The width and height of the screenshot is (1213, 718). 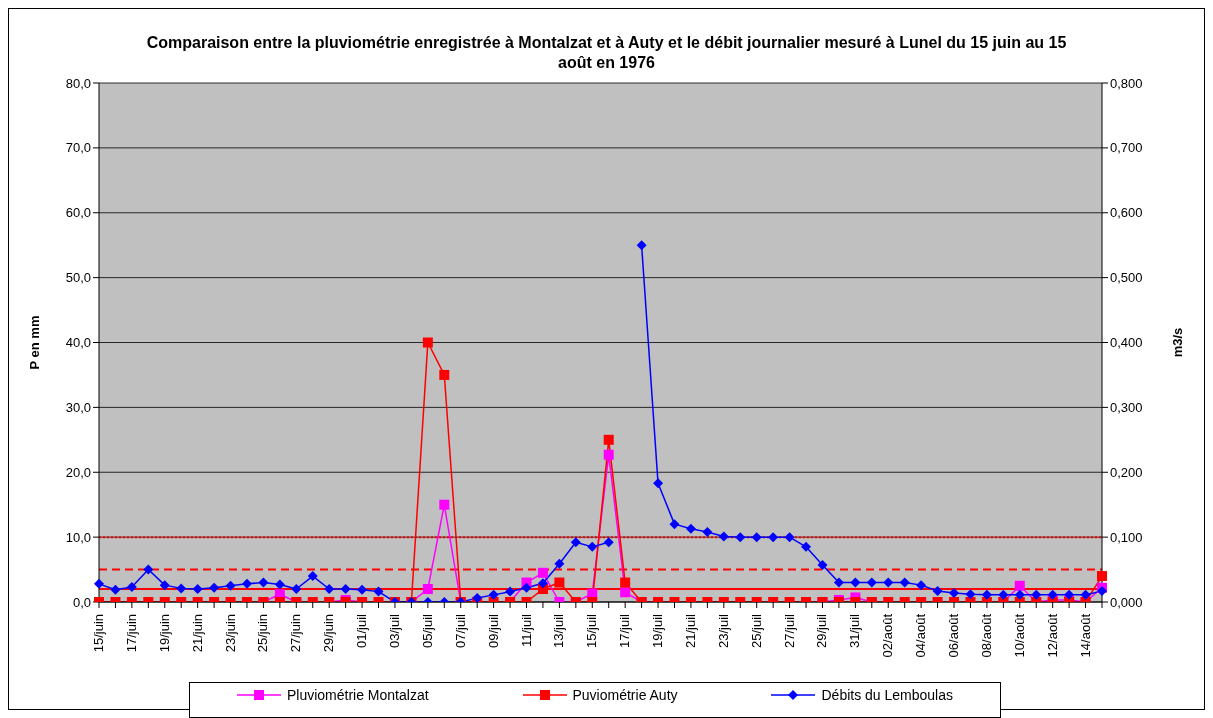 What do you see at coordinates (625, 630) in the screenshot?
I see `x-tick-label: 17/juil` at bounding box center [625, 630].